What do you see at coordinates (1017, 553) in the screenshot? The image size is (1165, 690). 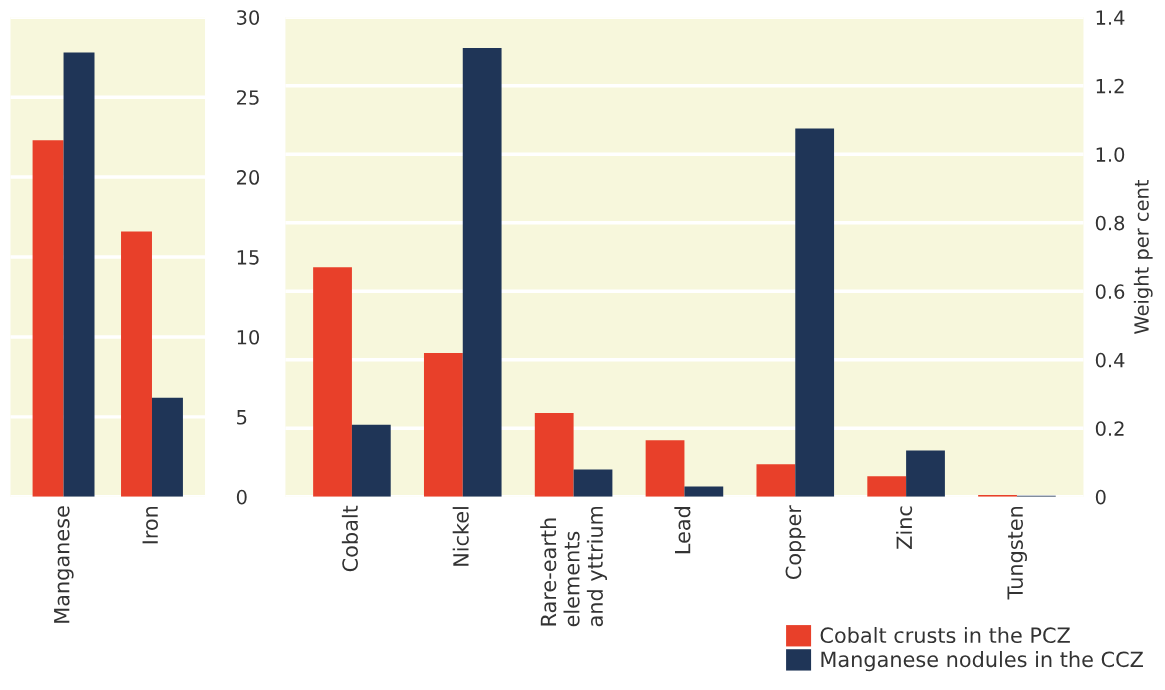 I see `x-tick-label: Tungsten` at bounding box center [1017, 553].